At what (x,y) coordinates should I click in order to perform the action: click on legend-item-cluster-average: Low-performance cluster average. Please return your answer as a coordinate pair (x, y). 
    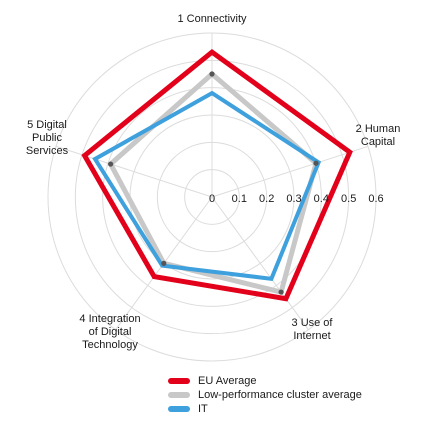
    Looking at the image, I should click on (265, 395).